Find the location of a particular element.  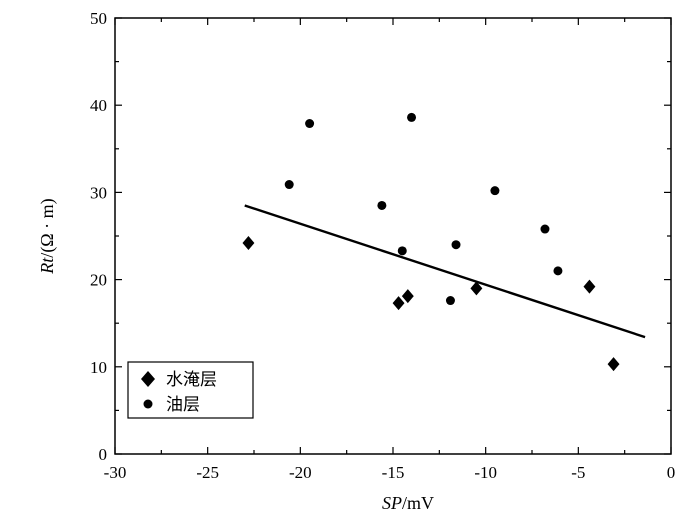

y-tick-label: 20 is located at coordinates (98, 280).